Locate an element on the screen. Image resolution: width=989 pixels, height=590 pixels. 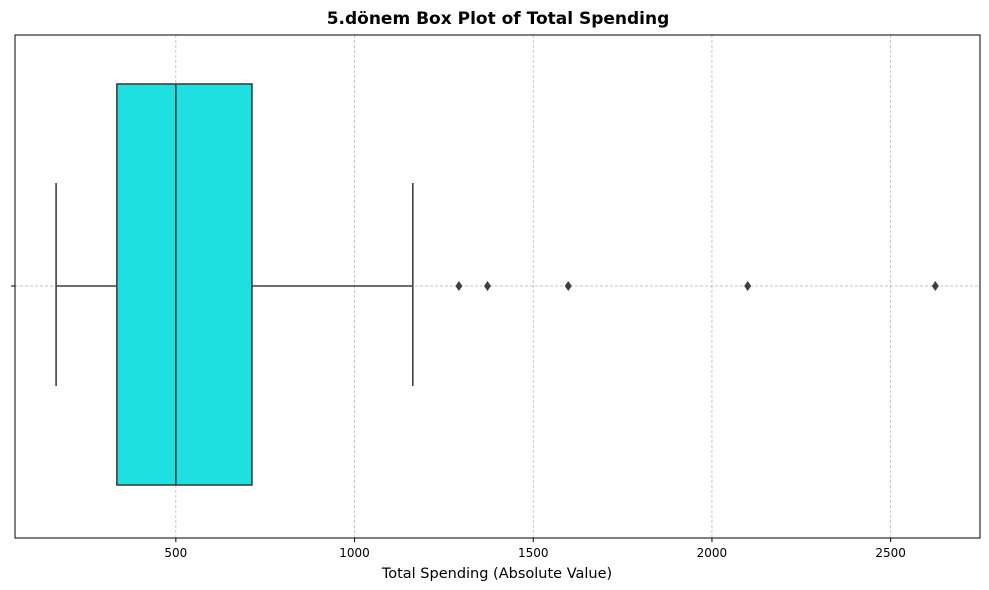
x-tick-label: 2000 is located at coordinates (712, 553).